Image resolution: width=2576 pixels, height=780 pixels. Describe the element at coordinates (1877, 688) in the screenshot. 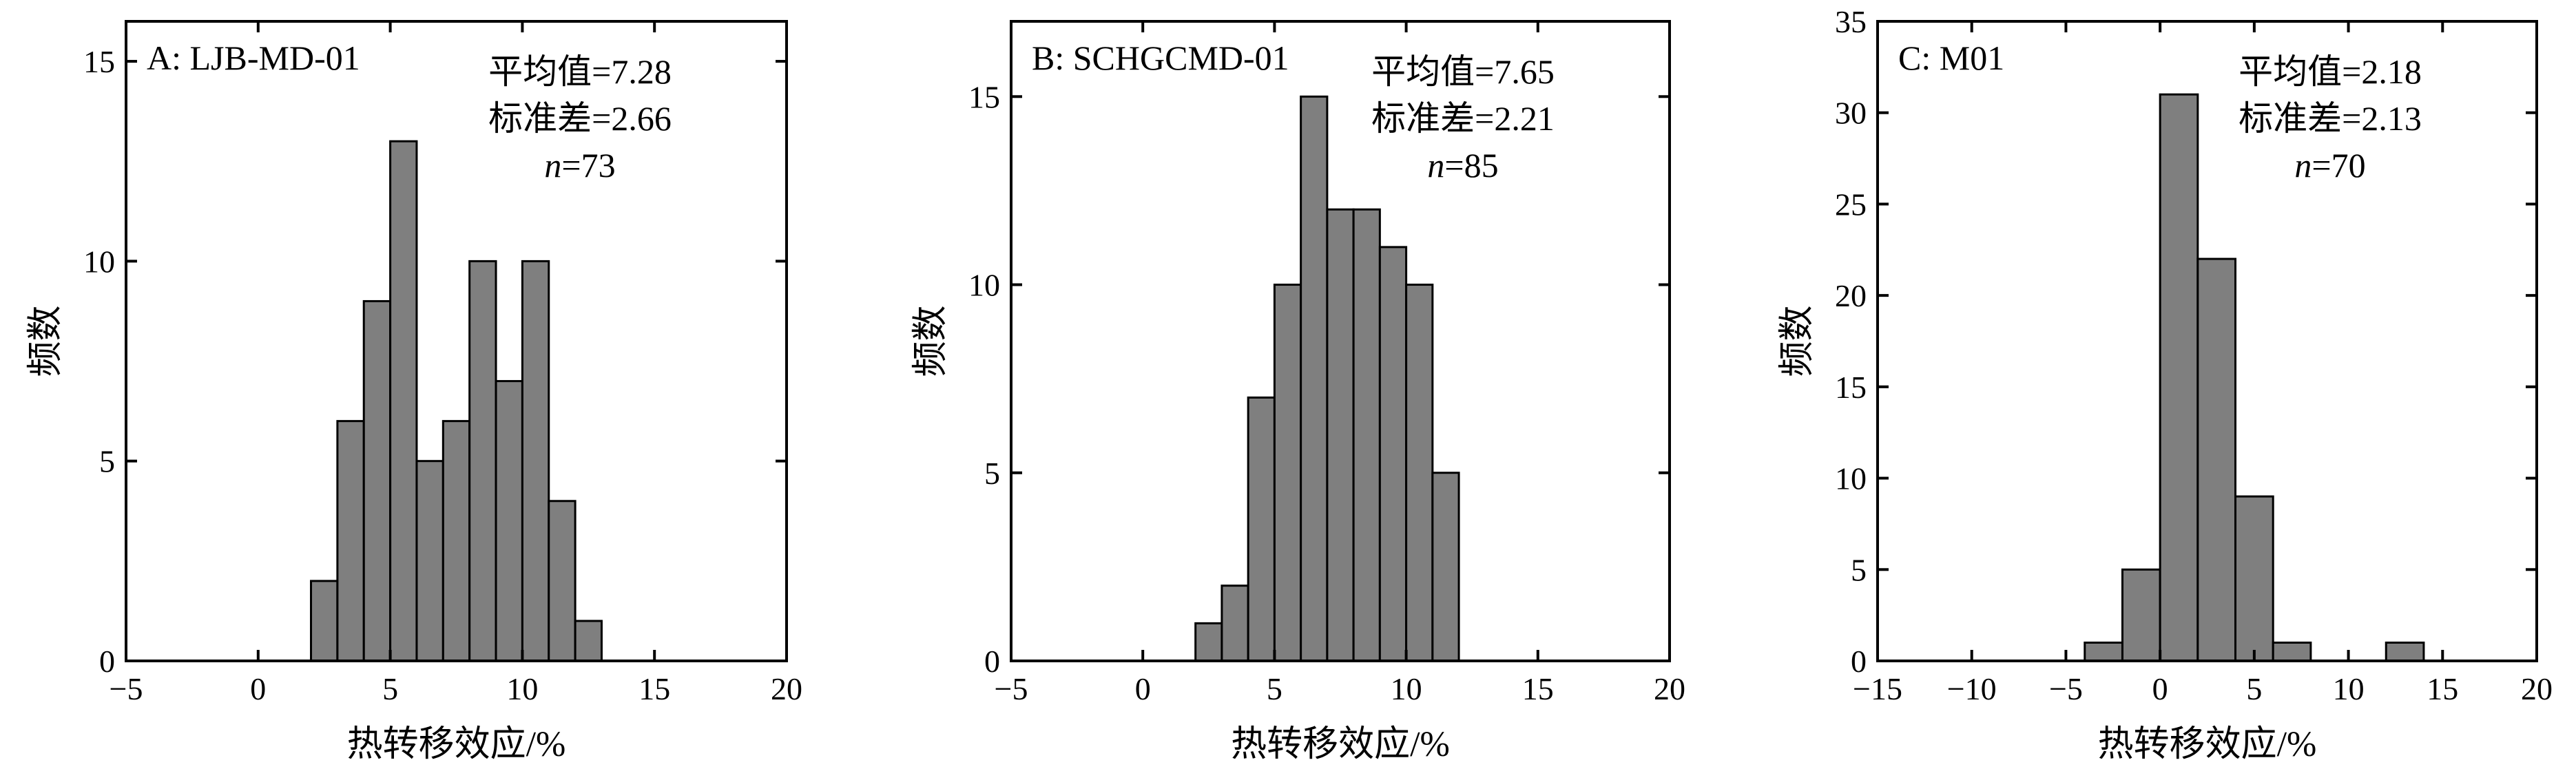

I see `x-tick-label: −15` at that location.